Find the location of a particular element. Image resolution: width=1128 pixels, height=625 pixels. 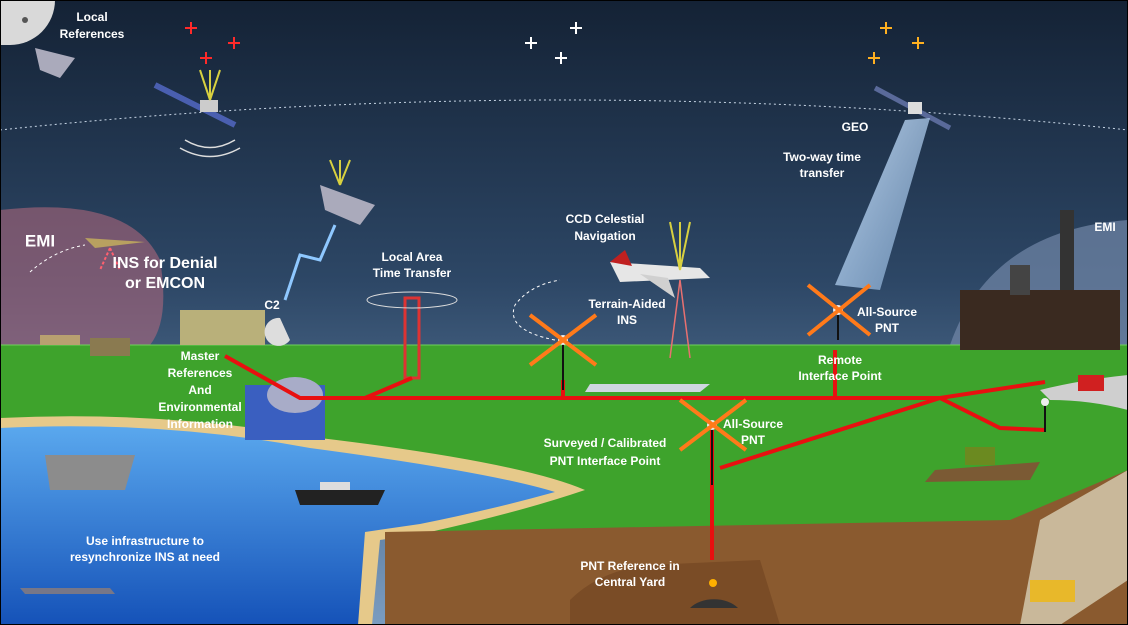

label: resynchronize INS at need is located at coordinates (145, 557).